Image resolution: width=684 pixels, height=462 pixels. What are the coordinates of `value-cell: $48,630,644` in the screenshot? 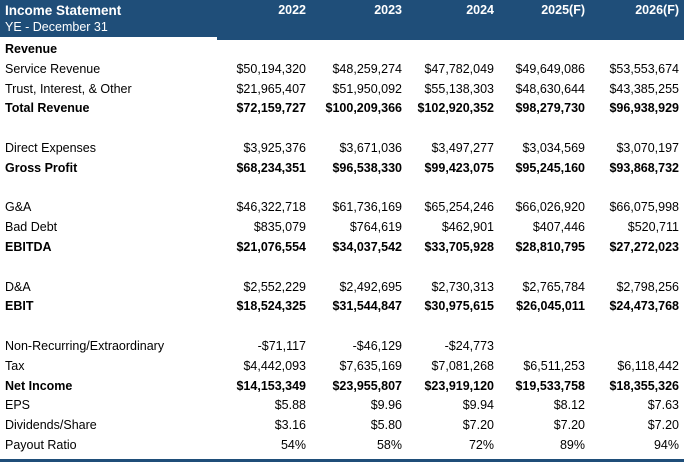 It's located at (550, 88).